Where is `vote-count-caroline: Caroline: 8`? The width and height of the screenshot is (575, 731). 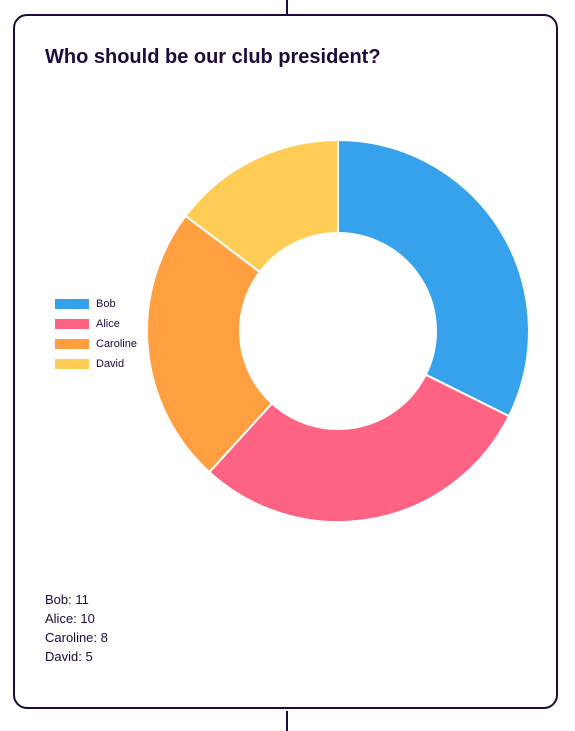
vote-count-caroline: Caroline: 8 is located at coordinates (76, 637).